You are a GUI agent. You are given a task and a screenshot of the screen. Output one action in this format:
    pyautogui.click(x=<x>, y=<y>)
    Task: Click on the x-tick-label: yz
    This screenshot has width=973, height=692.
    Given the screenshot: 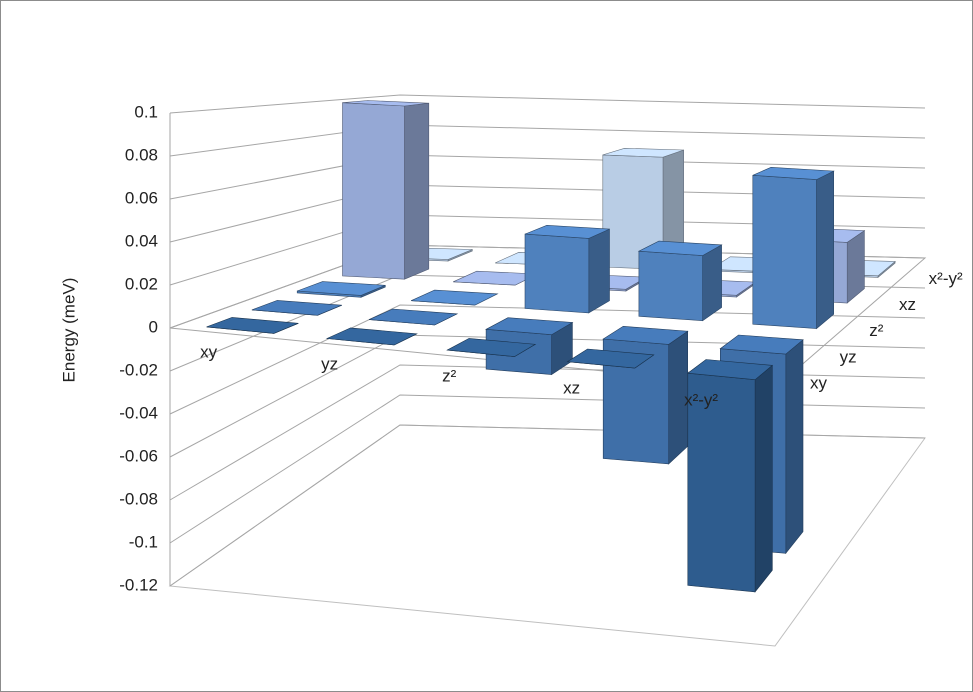 What is the action you would take?
    pyautogui.click(x=329, y=364)
    